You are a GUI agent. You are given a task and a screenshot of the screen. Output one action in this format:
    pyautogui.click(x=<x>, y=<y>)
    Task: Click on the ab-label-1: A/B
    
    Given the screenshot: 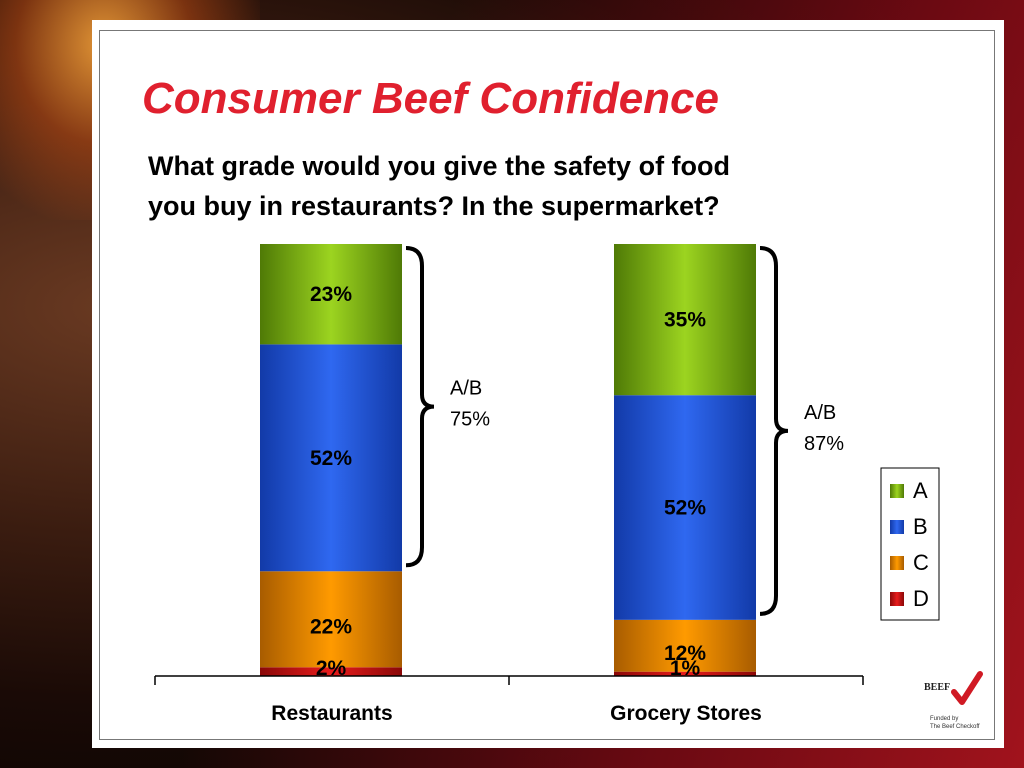 What is the action you would take?
    pyautogui.click(x=820, y=413)
    